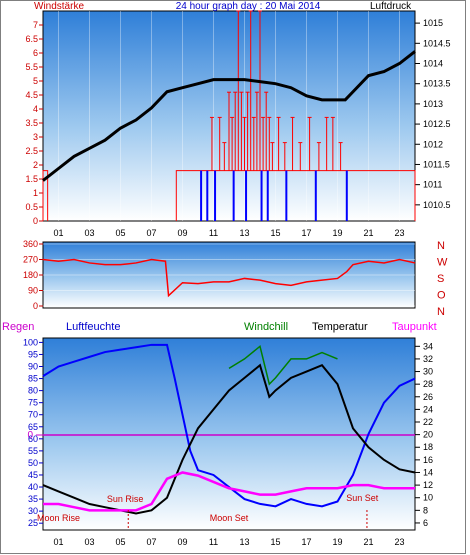  I want to click on humidity-tick-label: 80, so click(33, 391).